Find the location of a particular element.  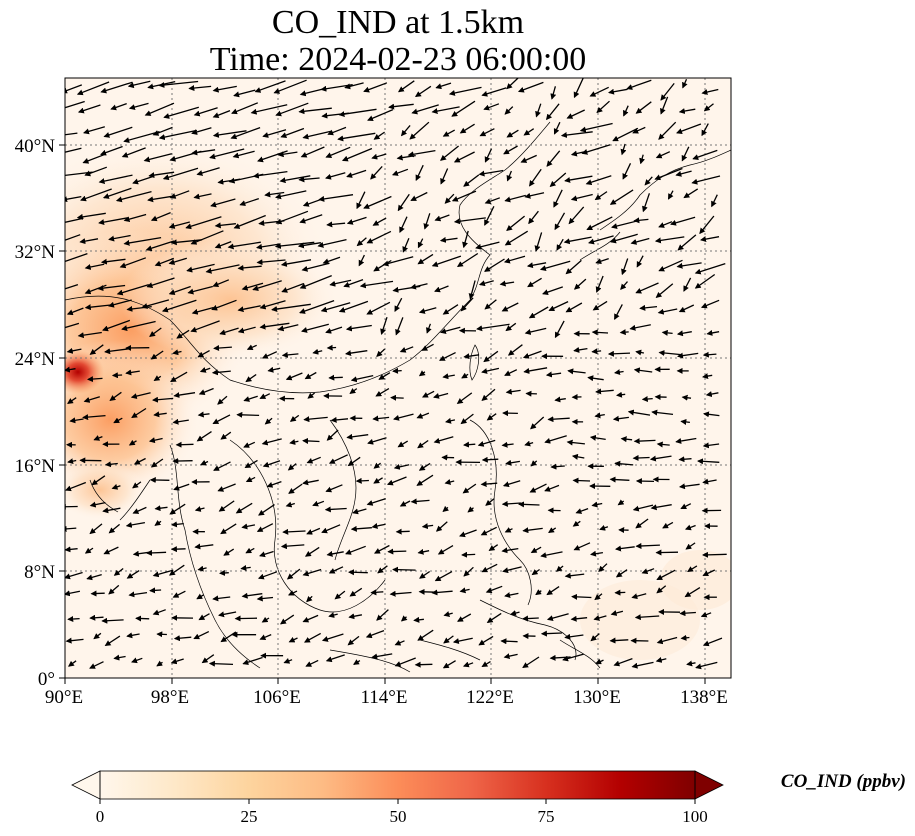

title-line-1: CO_IND at 1.5km is located at coordinates (398, 22).